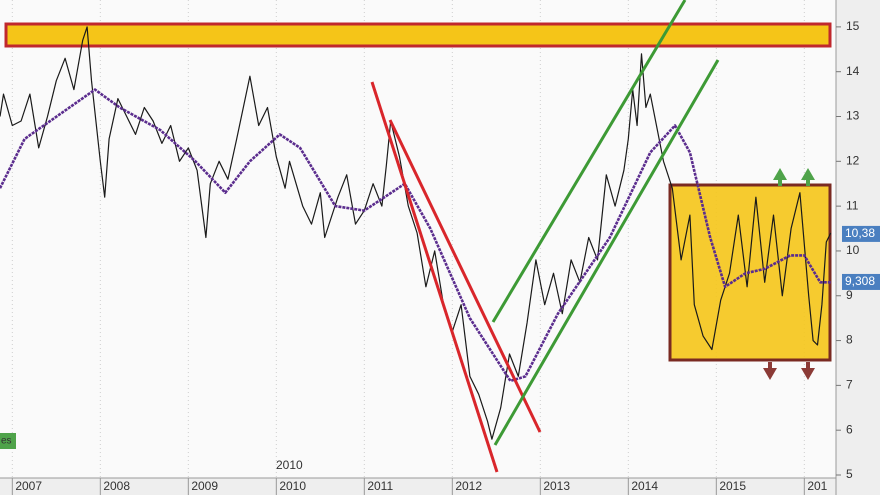 The image size is (880, 495). I want to click on x-tick-label: 201, so click(817, 486).